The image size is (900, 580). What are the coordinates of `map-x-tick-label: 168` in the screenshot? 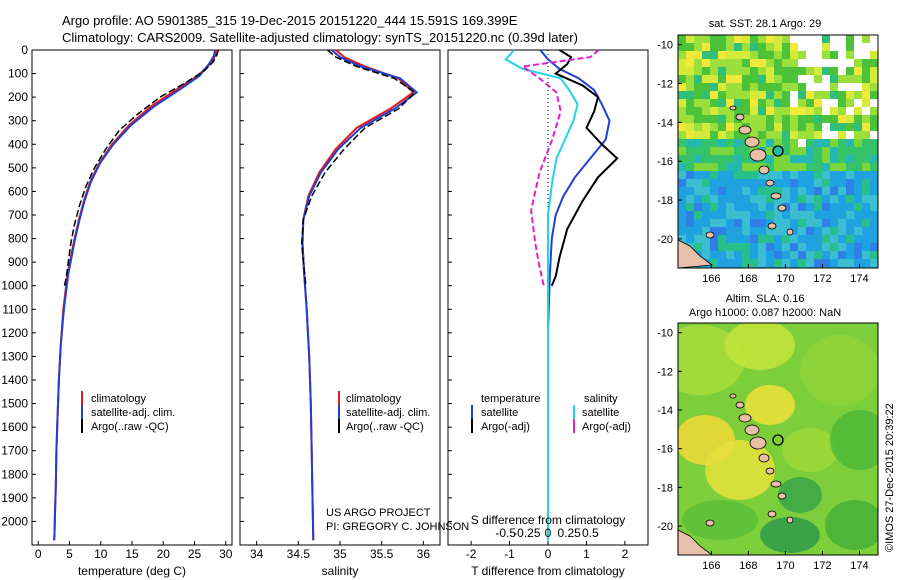 It's located at (748, 566).